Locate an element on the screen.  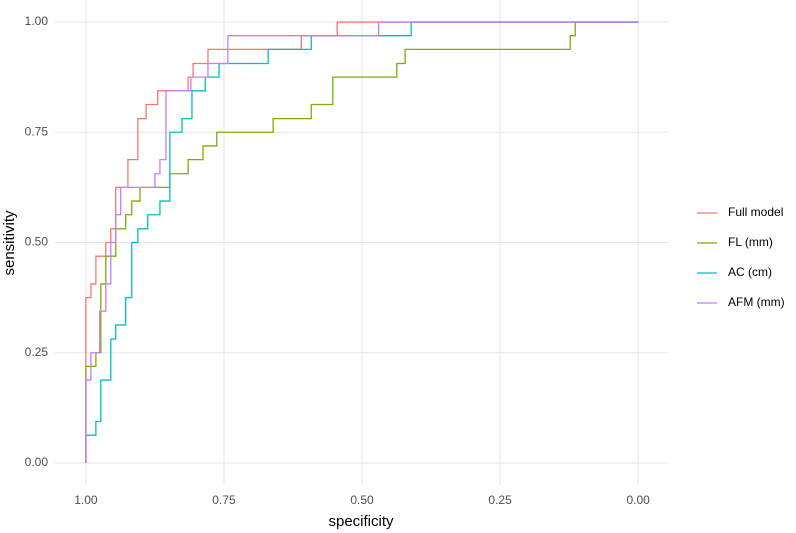
y-tick-label: 0.50 is located at coordinates (37, 242).